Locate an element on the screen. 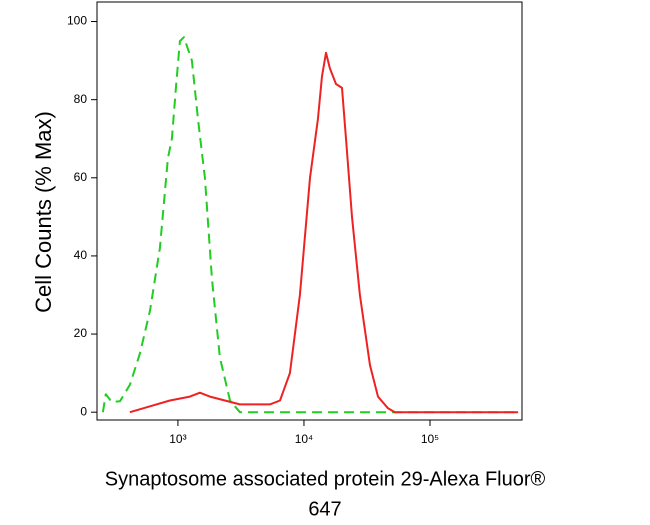 Image resolution: width=650 pixels, height=525 pixels. y-axis-label: Cell Counts (% Max) is located at coordinates (43, 212).